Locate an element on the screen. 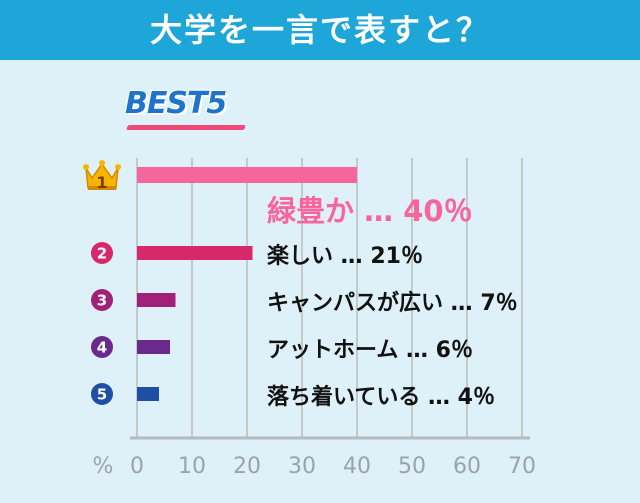  bar-label-1: 緑豊か … 40％ is located at coordinates (370, 211).